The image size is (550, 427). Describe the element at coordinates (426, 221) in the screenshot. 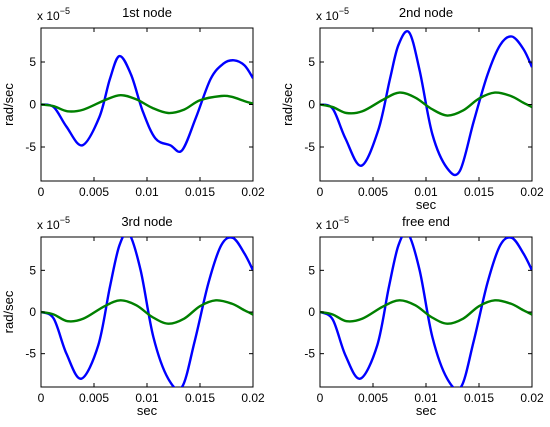

I see `chart-title: free end` at that location.